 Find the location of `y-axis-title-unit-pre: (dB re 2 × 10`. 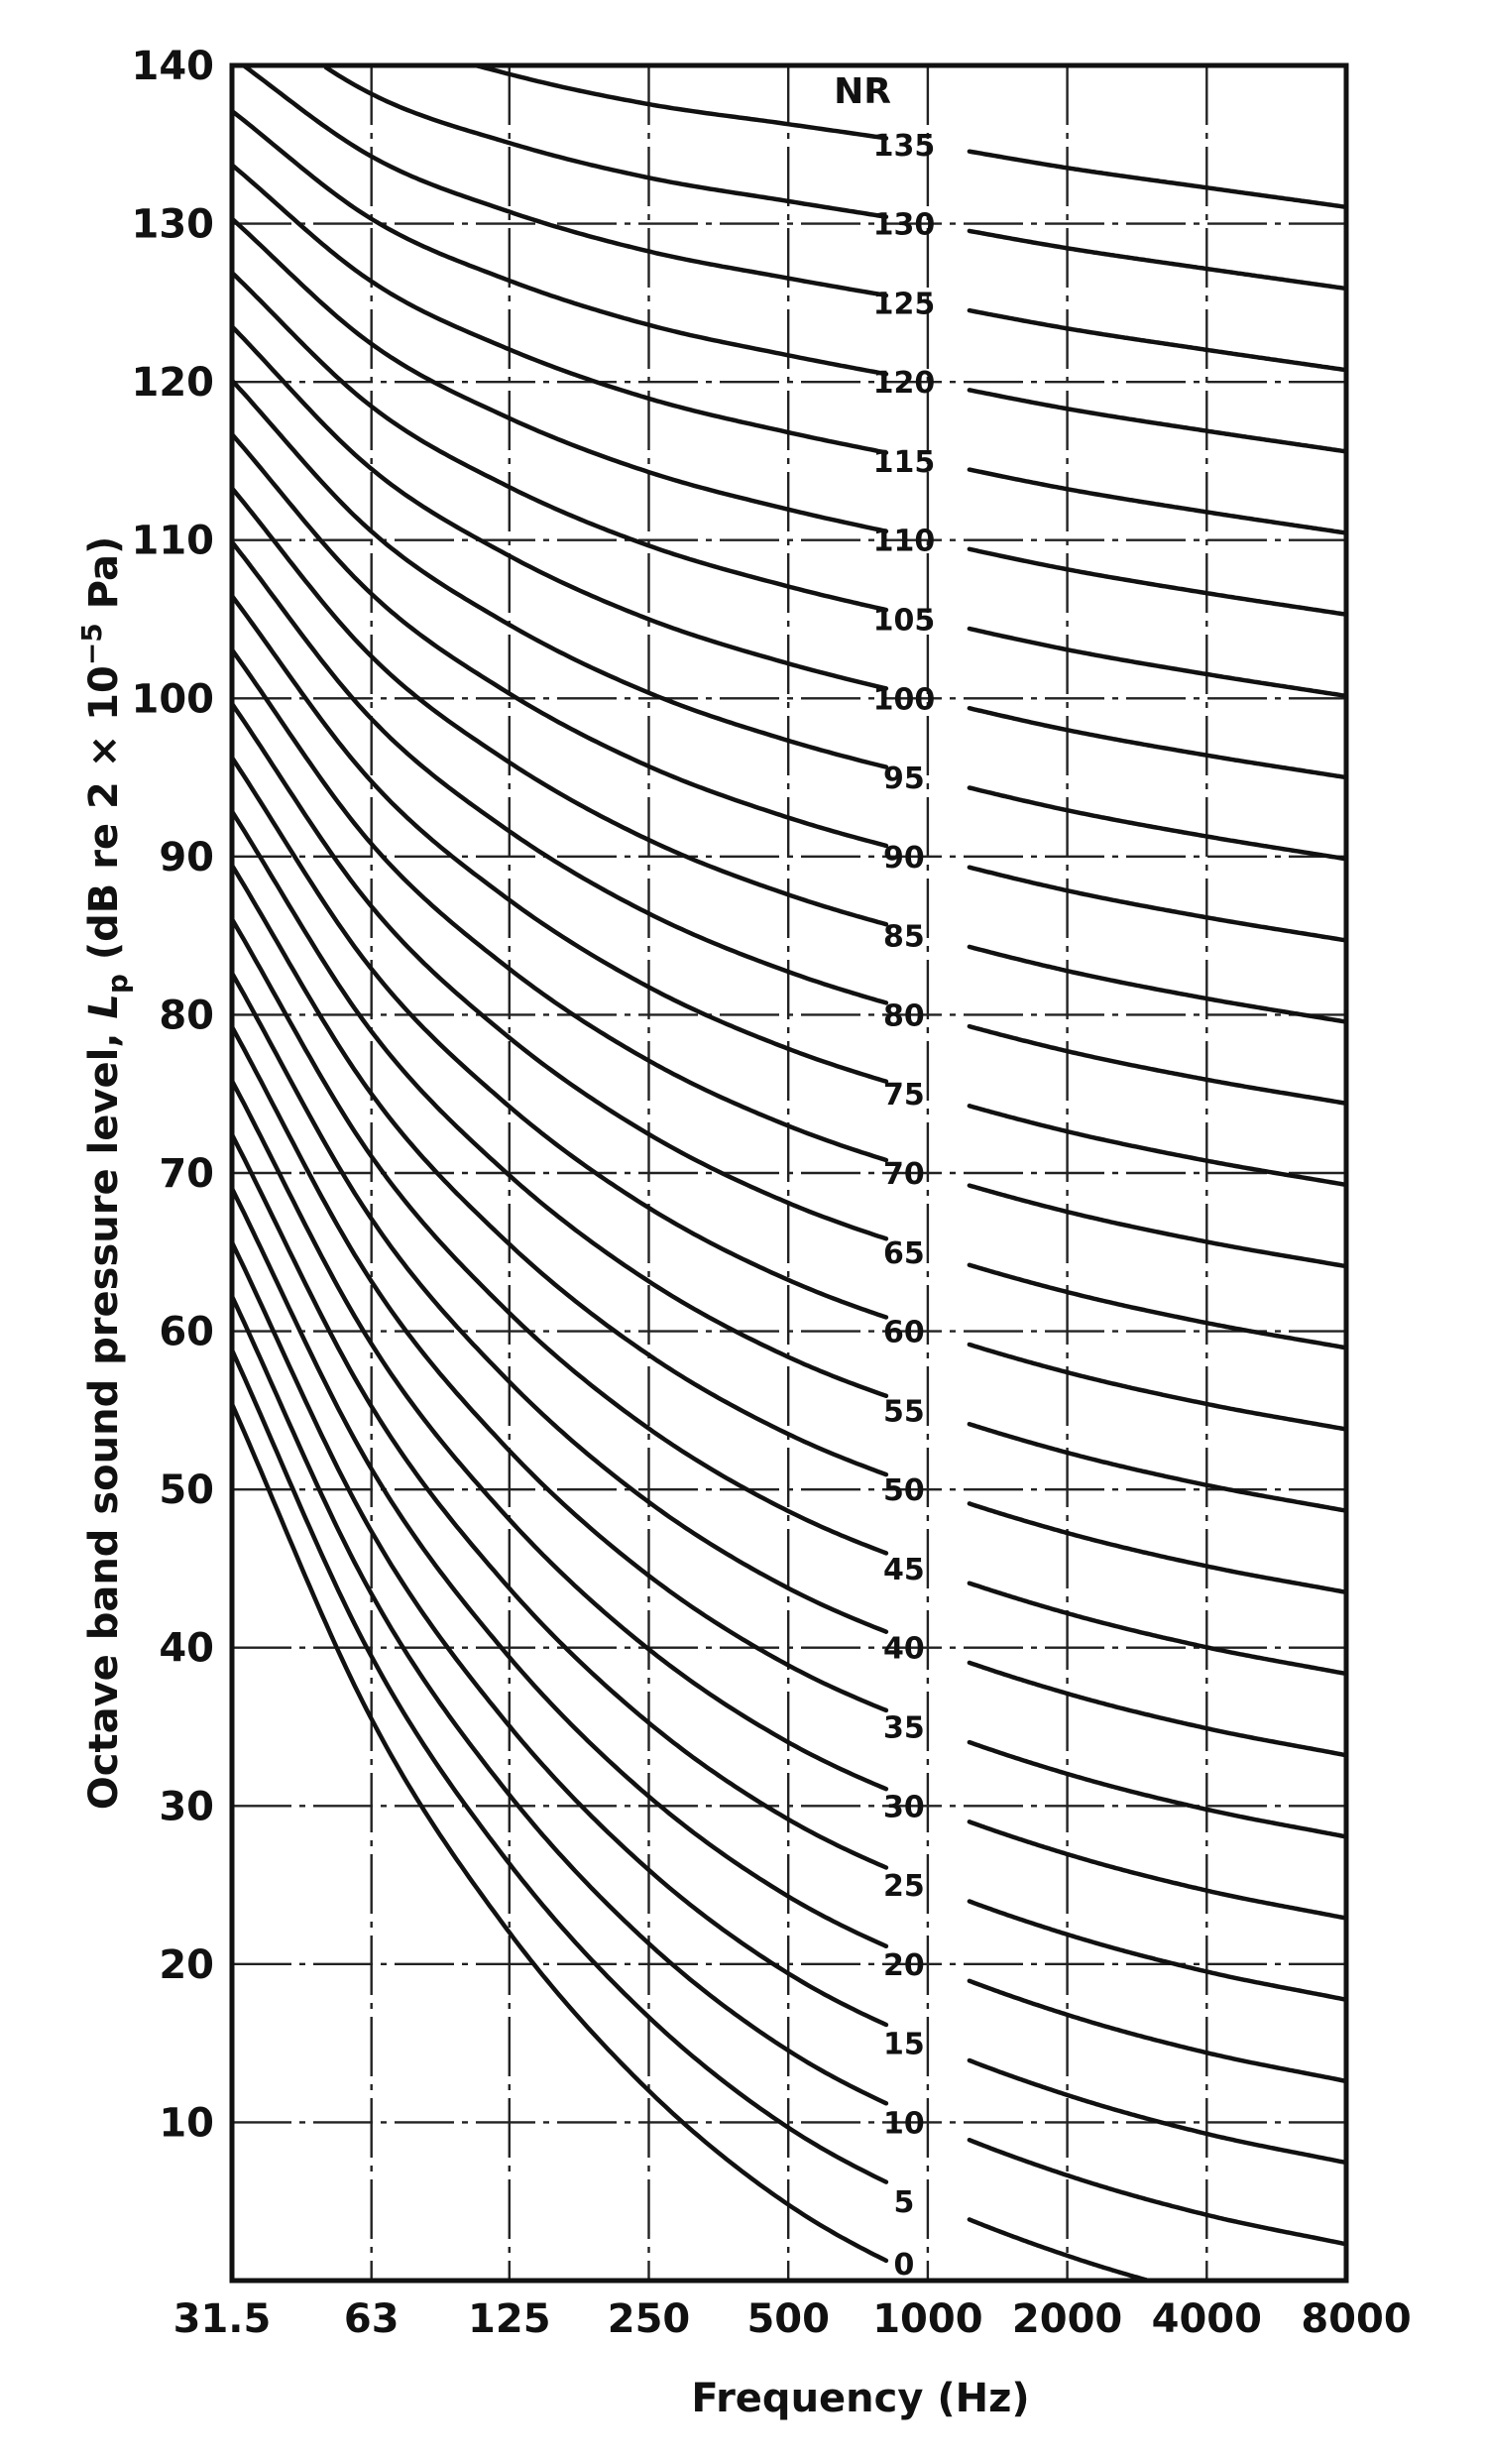

y-axis-title-unit-pre: (dB re 2 × 10 is located at coordinates (104, 819).